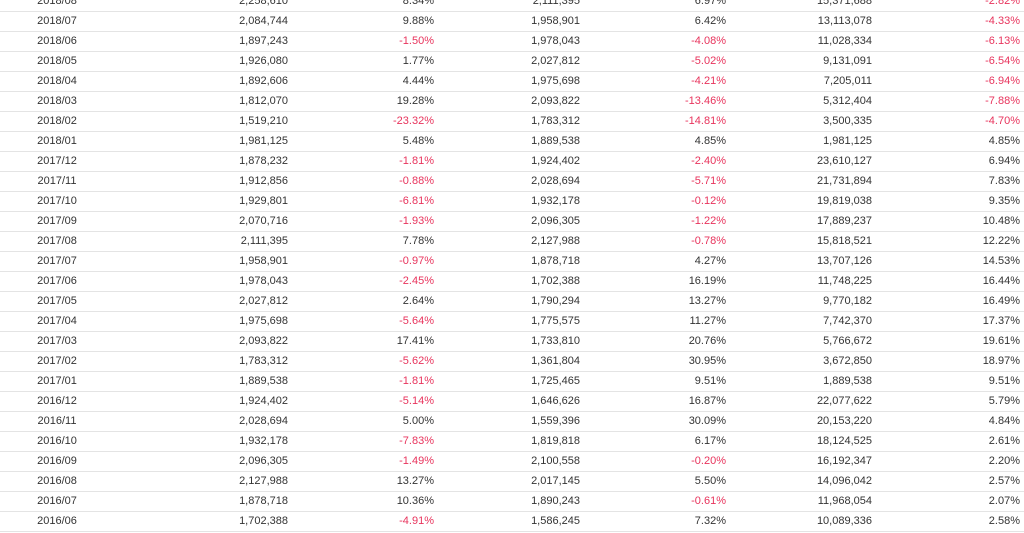 The width and height of the screenshot is (1024, 533). Describe the element at coordinates (1002, 3) in the screenshot. I see `cumulative-change-cell: -2.82%` at that location.